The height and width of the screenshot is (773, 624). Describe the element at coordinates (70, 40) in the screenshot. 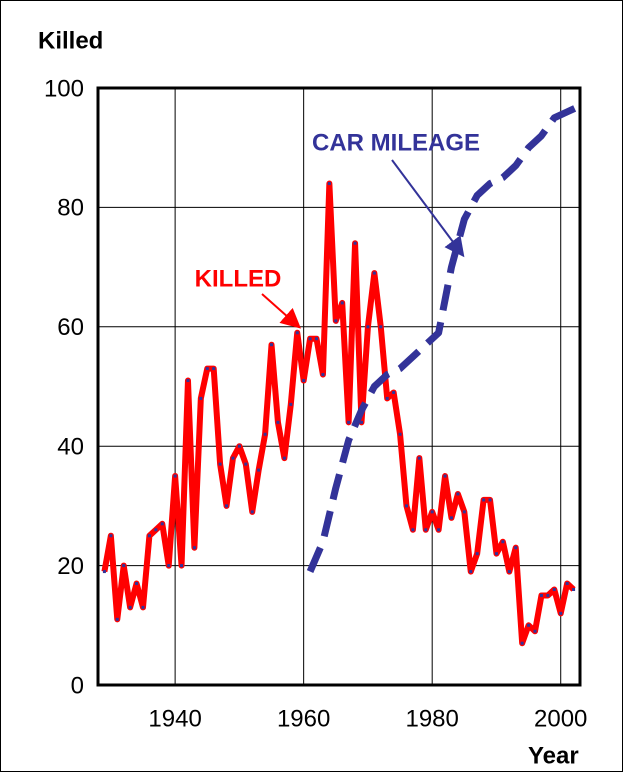

I see `y-axis-title: Killed` at that location.